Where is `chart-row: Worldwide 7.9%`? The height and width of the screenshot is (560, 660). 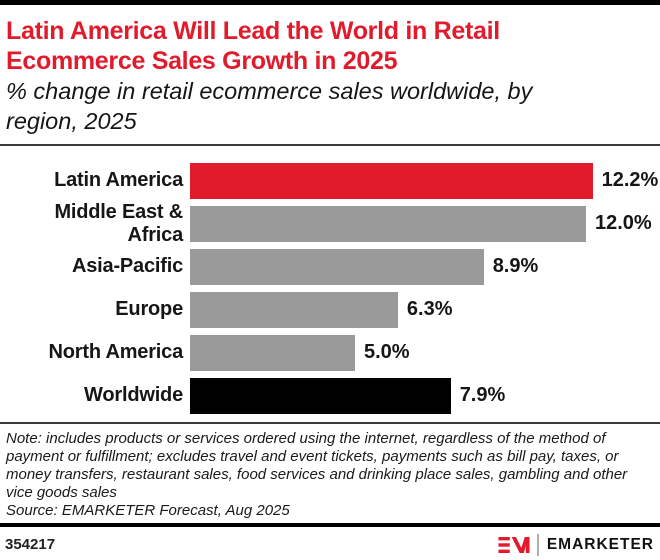 chart-row: Worldwide 7.9% is located at coordinates (330, 395).